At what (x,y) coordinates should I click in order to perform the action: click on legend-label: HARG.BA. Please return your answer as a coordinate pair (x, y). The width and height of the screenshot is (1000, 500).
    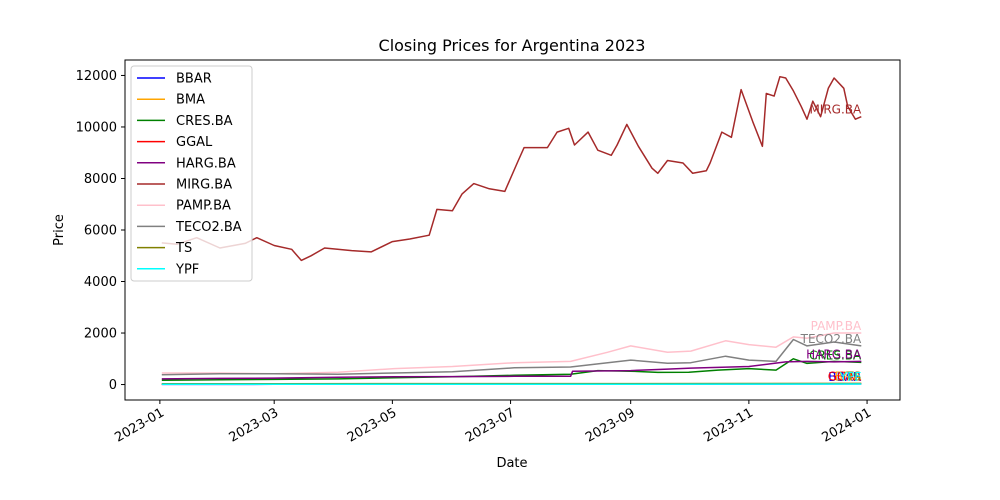
    Looking at the image, I should click on (206, 163).